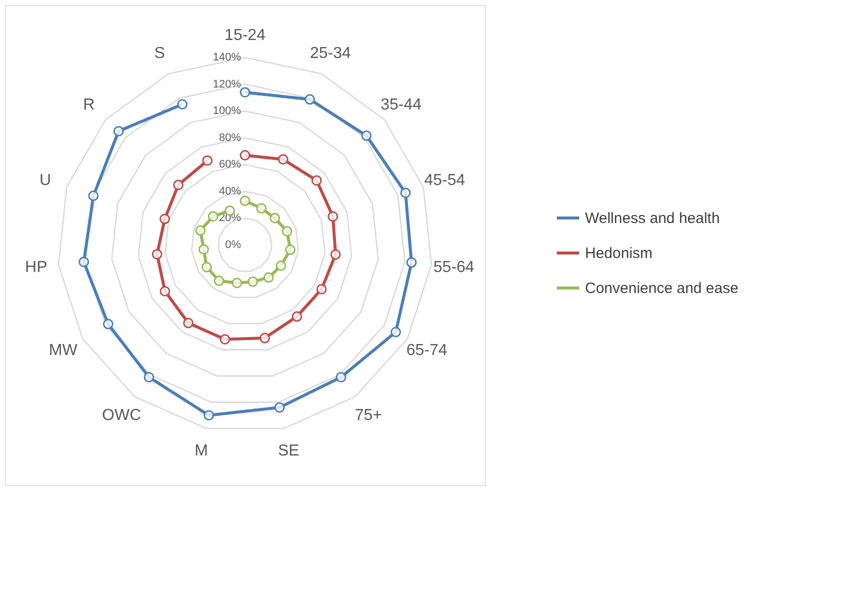 Image resolution: width=842 pixels, height=609 pixels. What do you see at coordinates (45, 181) in the screenshot?
I see `spoke-label: U` at bounding box center [45, 181].